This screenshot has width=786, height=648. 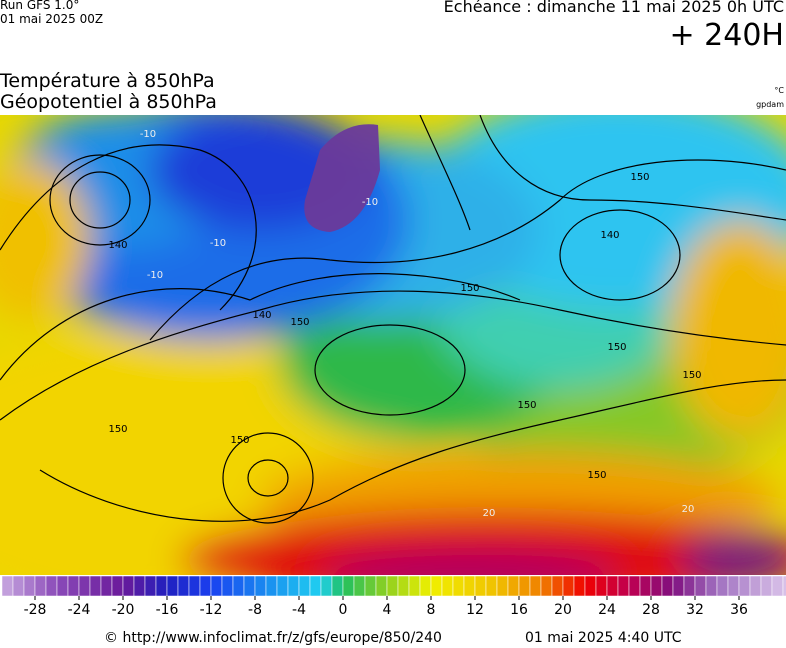 I want to click on run-label: Run GFS 1.0°, so click(x=40, y=6).